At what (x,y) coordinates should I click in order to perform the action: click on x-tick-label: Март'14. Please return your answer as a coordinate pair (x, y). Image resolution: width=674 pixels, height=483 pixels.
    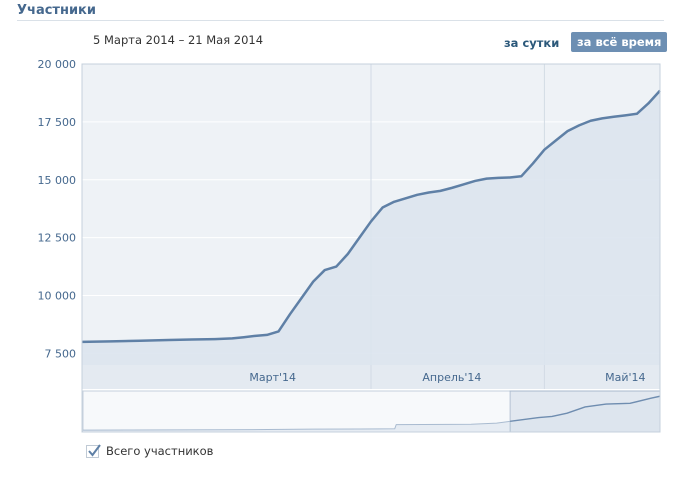
    Looking at the image, I should click on (272, 377).